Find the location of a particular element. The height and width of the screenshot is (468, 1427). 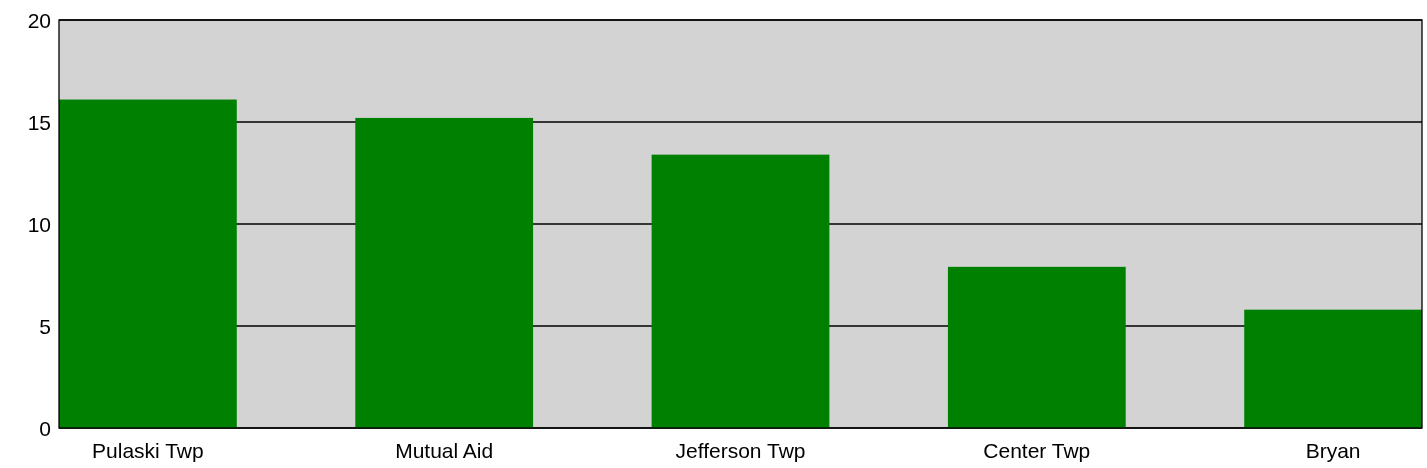

x-tick-label: Pulaski Twp is located at coordinates (148, 450).